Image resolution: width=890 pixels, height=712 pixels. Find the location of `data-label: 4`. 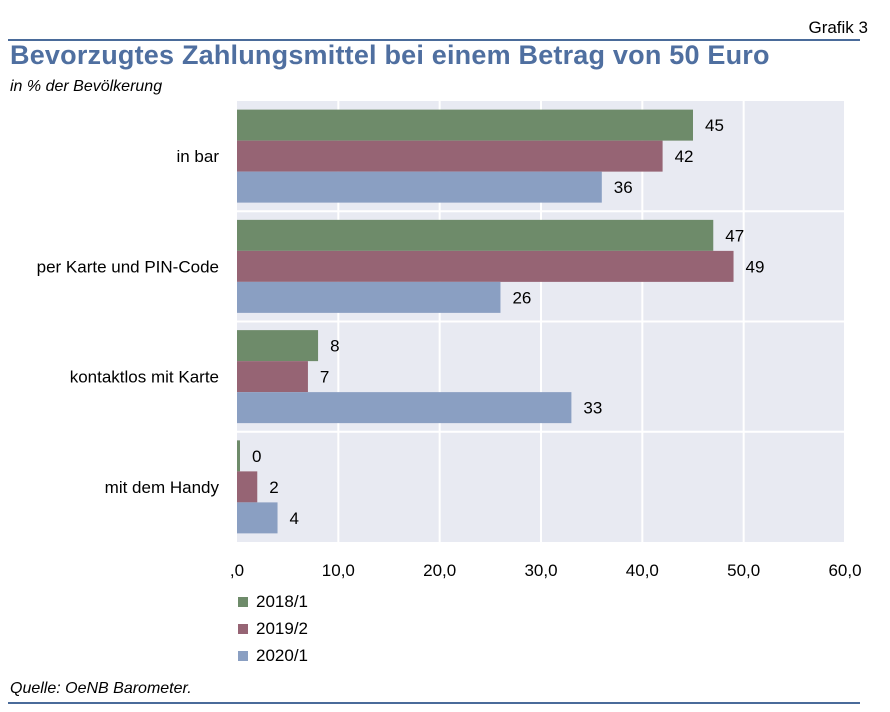

data-label: 4 is located at coordinates (294, 518).